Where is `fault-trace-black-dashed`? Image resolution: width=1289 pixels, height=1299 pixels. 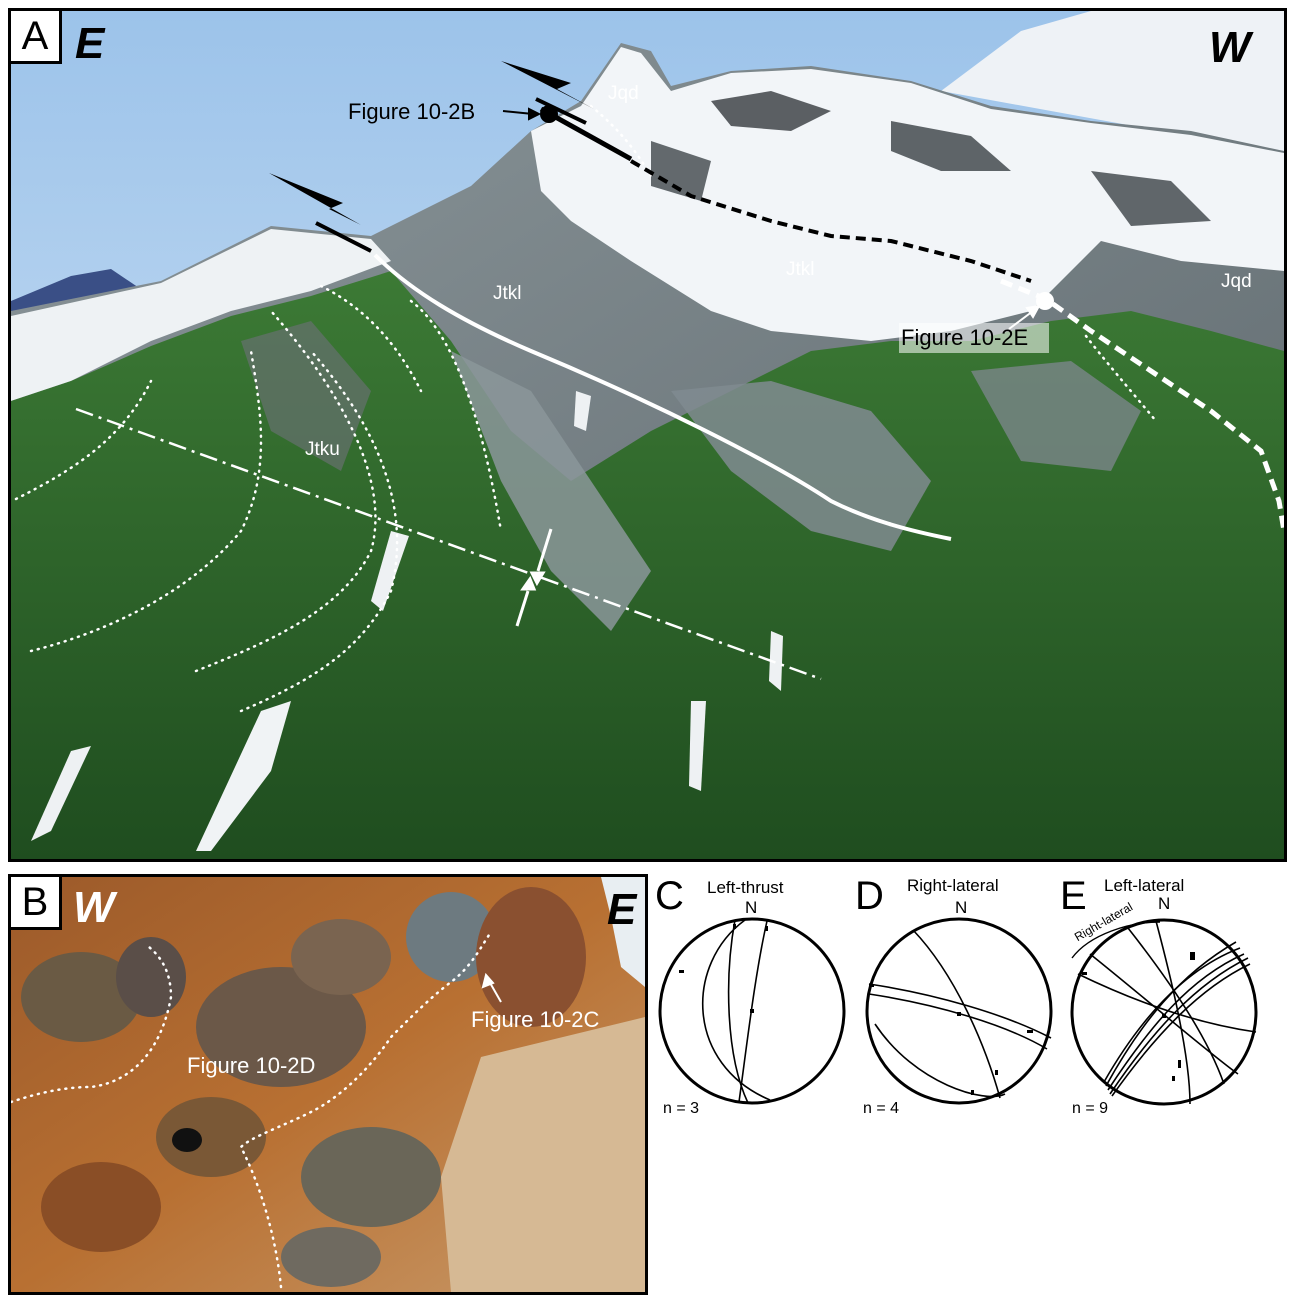
fault-trace-black-dashed is located at coordinates (830, 221).